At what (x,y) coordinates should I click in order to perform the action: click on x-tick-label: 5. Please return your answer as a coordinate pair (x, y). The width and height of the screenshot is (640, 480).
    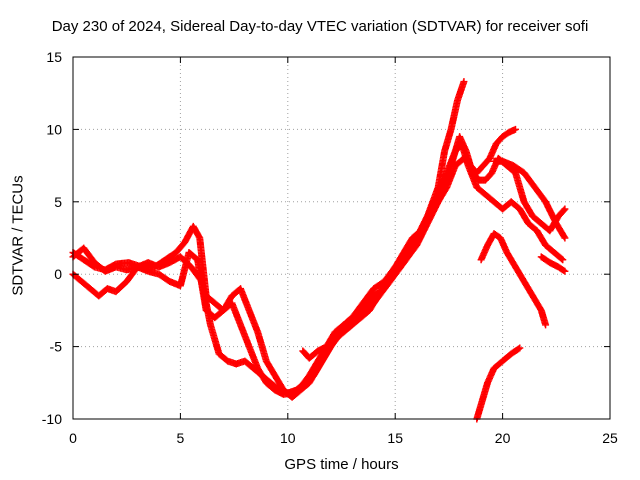
    Looking at the image, I should click on (181, 438).